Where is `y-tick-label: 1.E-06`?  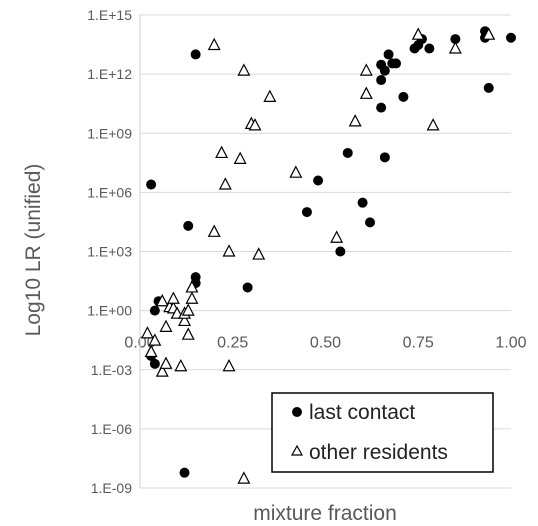 y-tick-label: 1.E-06 is located at coordinates (111, 429).